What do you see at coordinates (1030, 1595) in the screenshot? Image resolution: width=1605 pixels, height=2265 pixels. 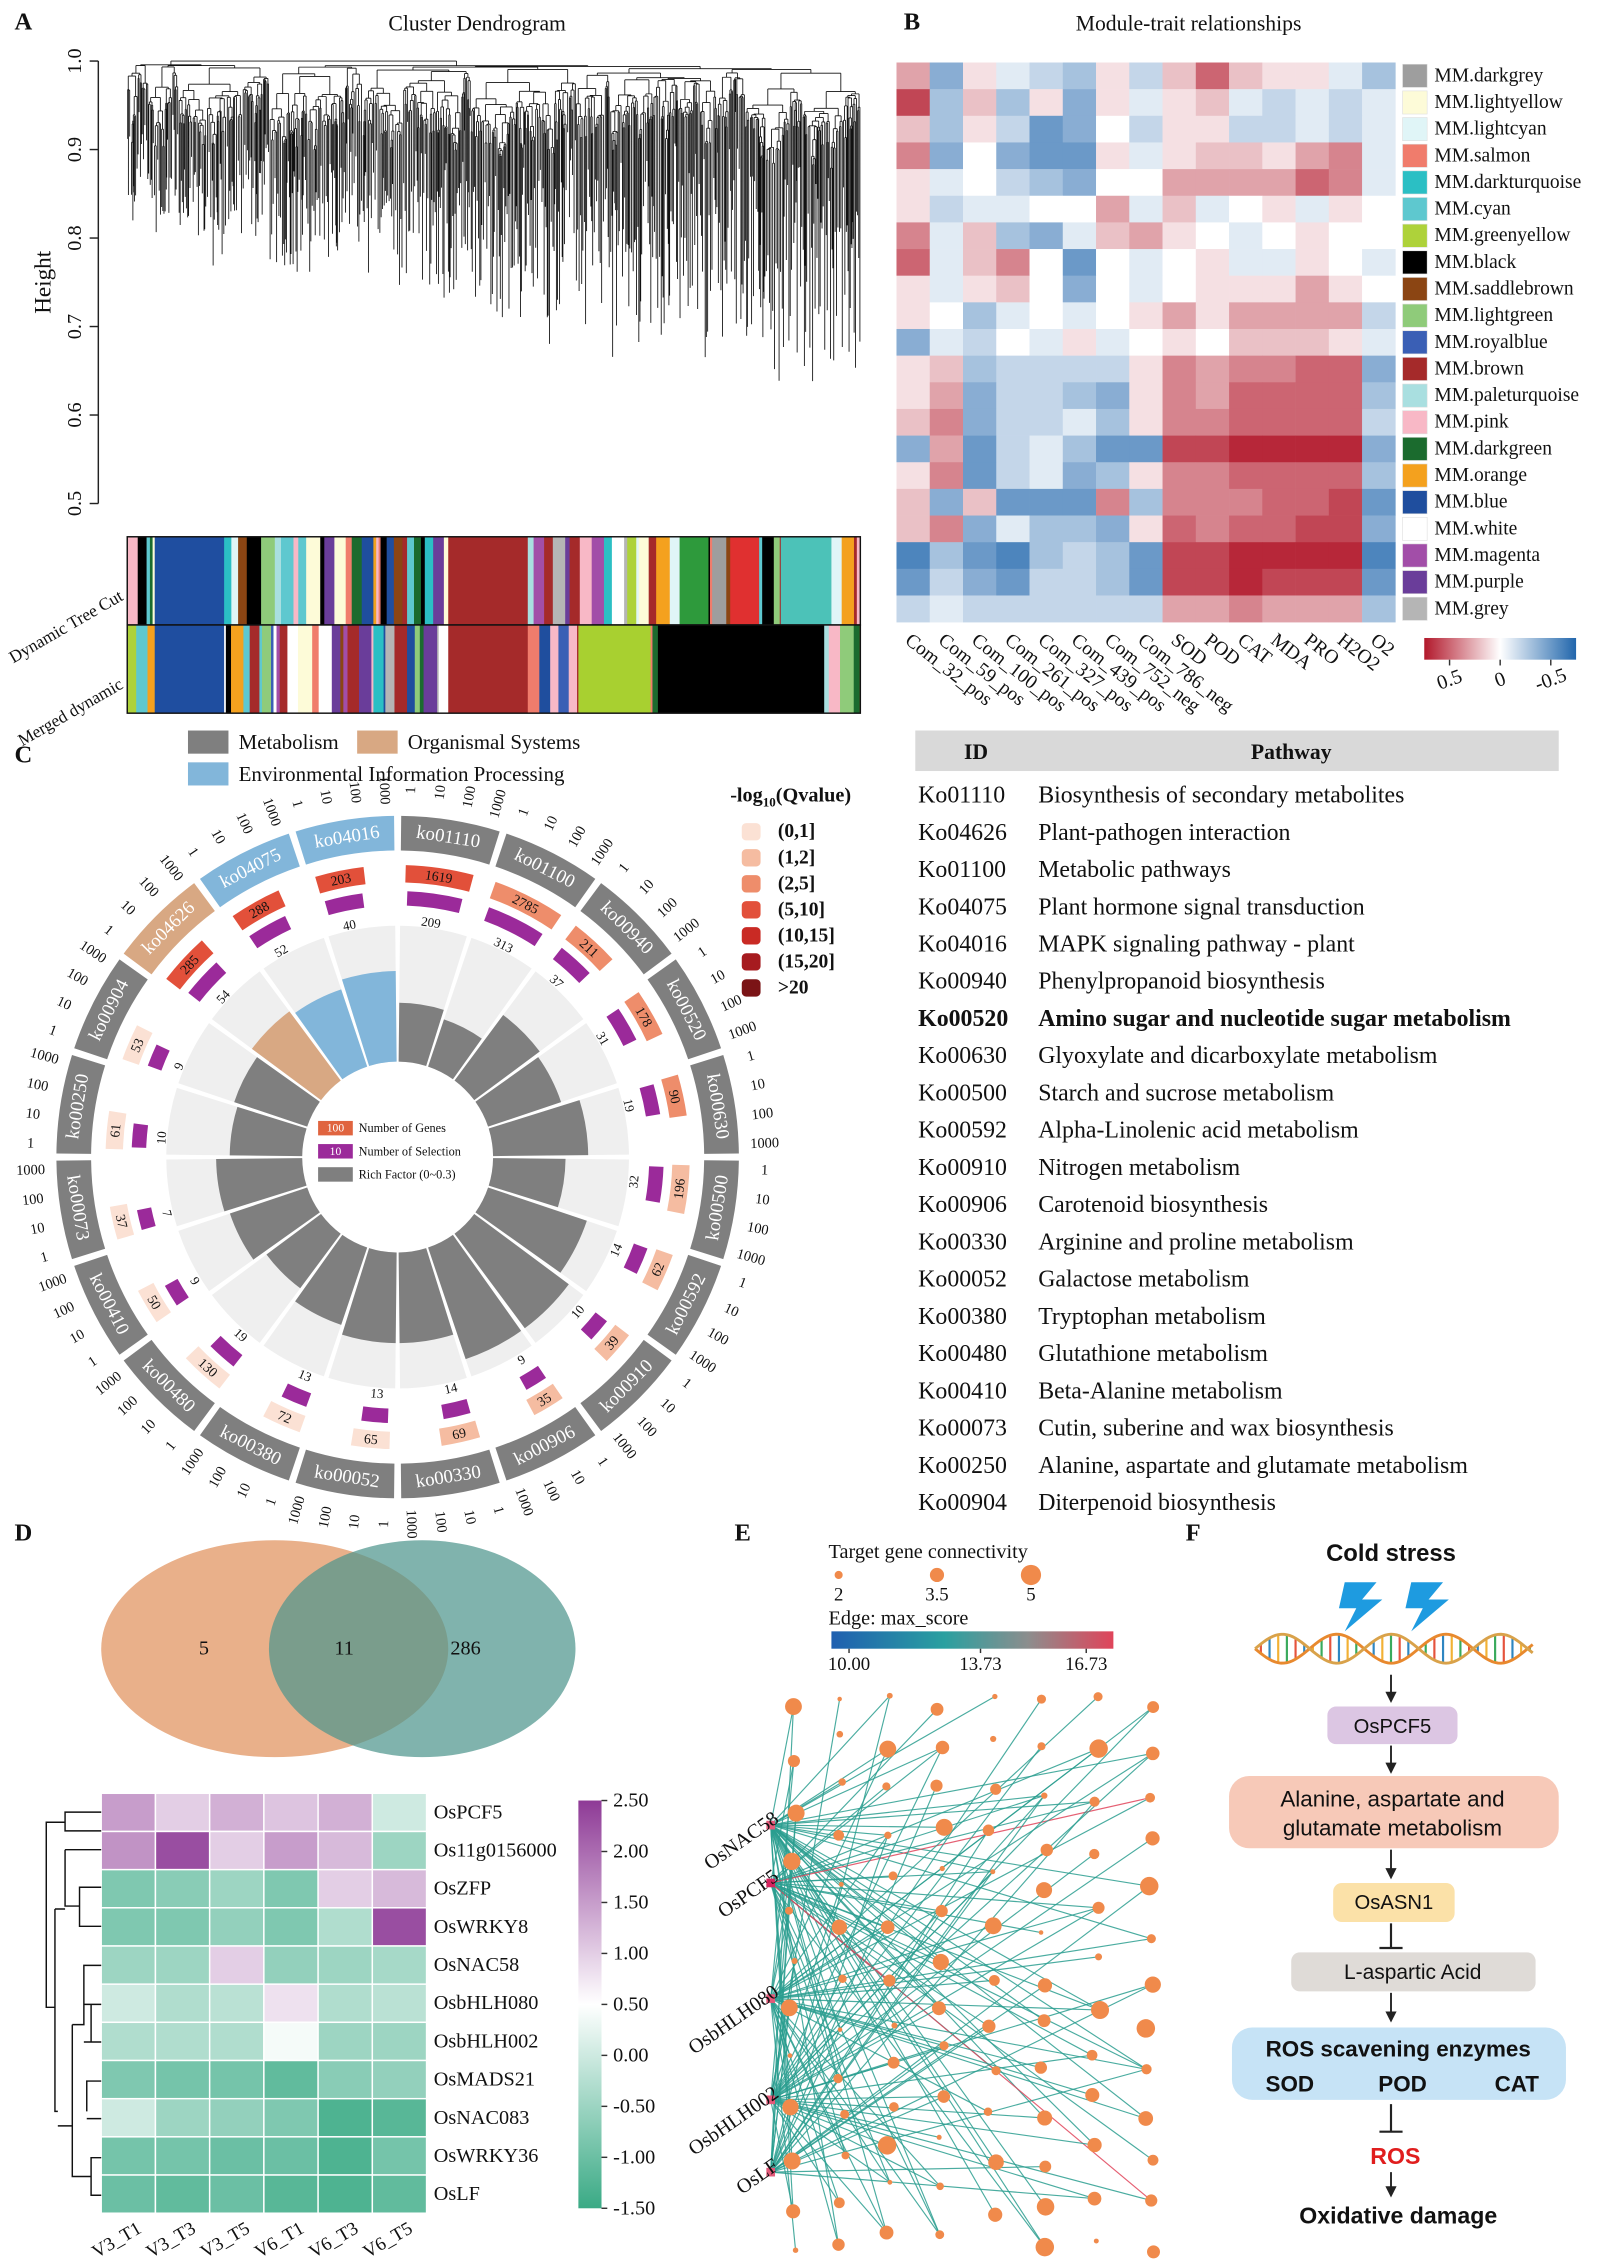 I see `size-legend-label: 5` at bounding box center [1030, 1595].